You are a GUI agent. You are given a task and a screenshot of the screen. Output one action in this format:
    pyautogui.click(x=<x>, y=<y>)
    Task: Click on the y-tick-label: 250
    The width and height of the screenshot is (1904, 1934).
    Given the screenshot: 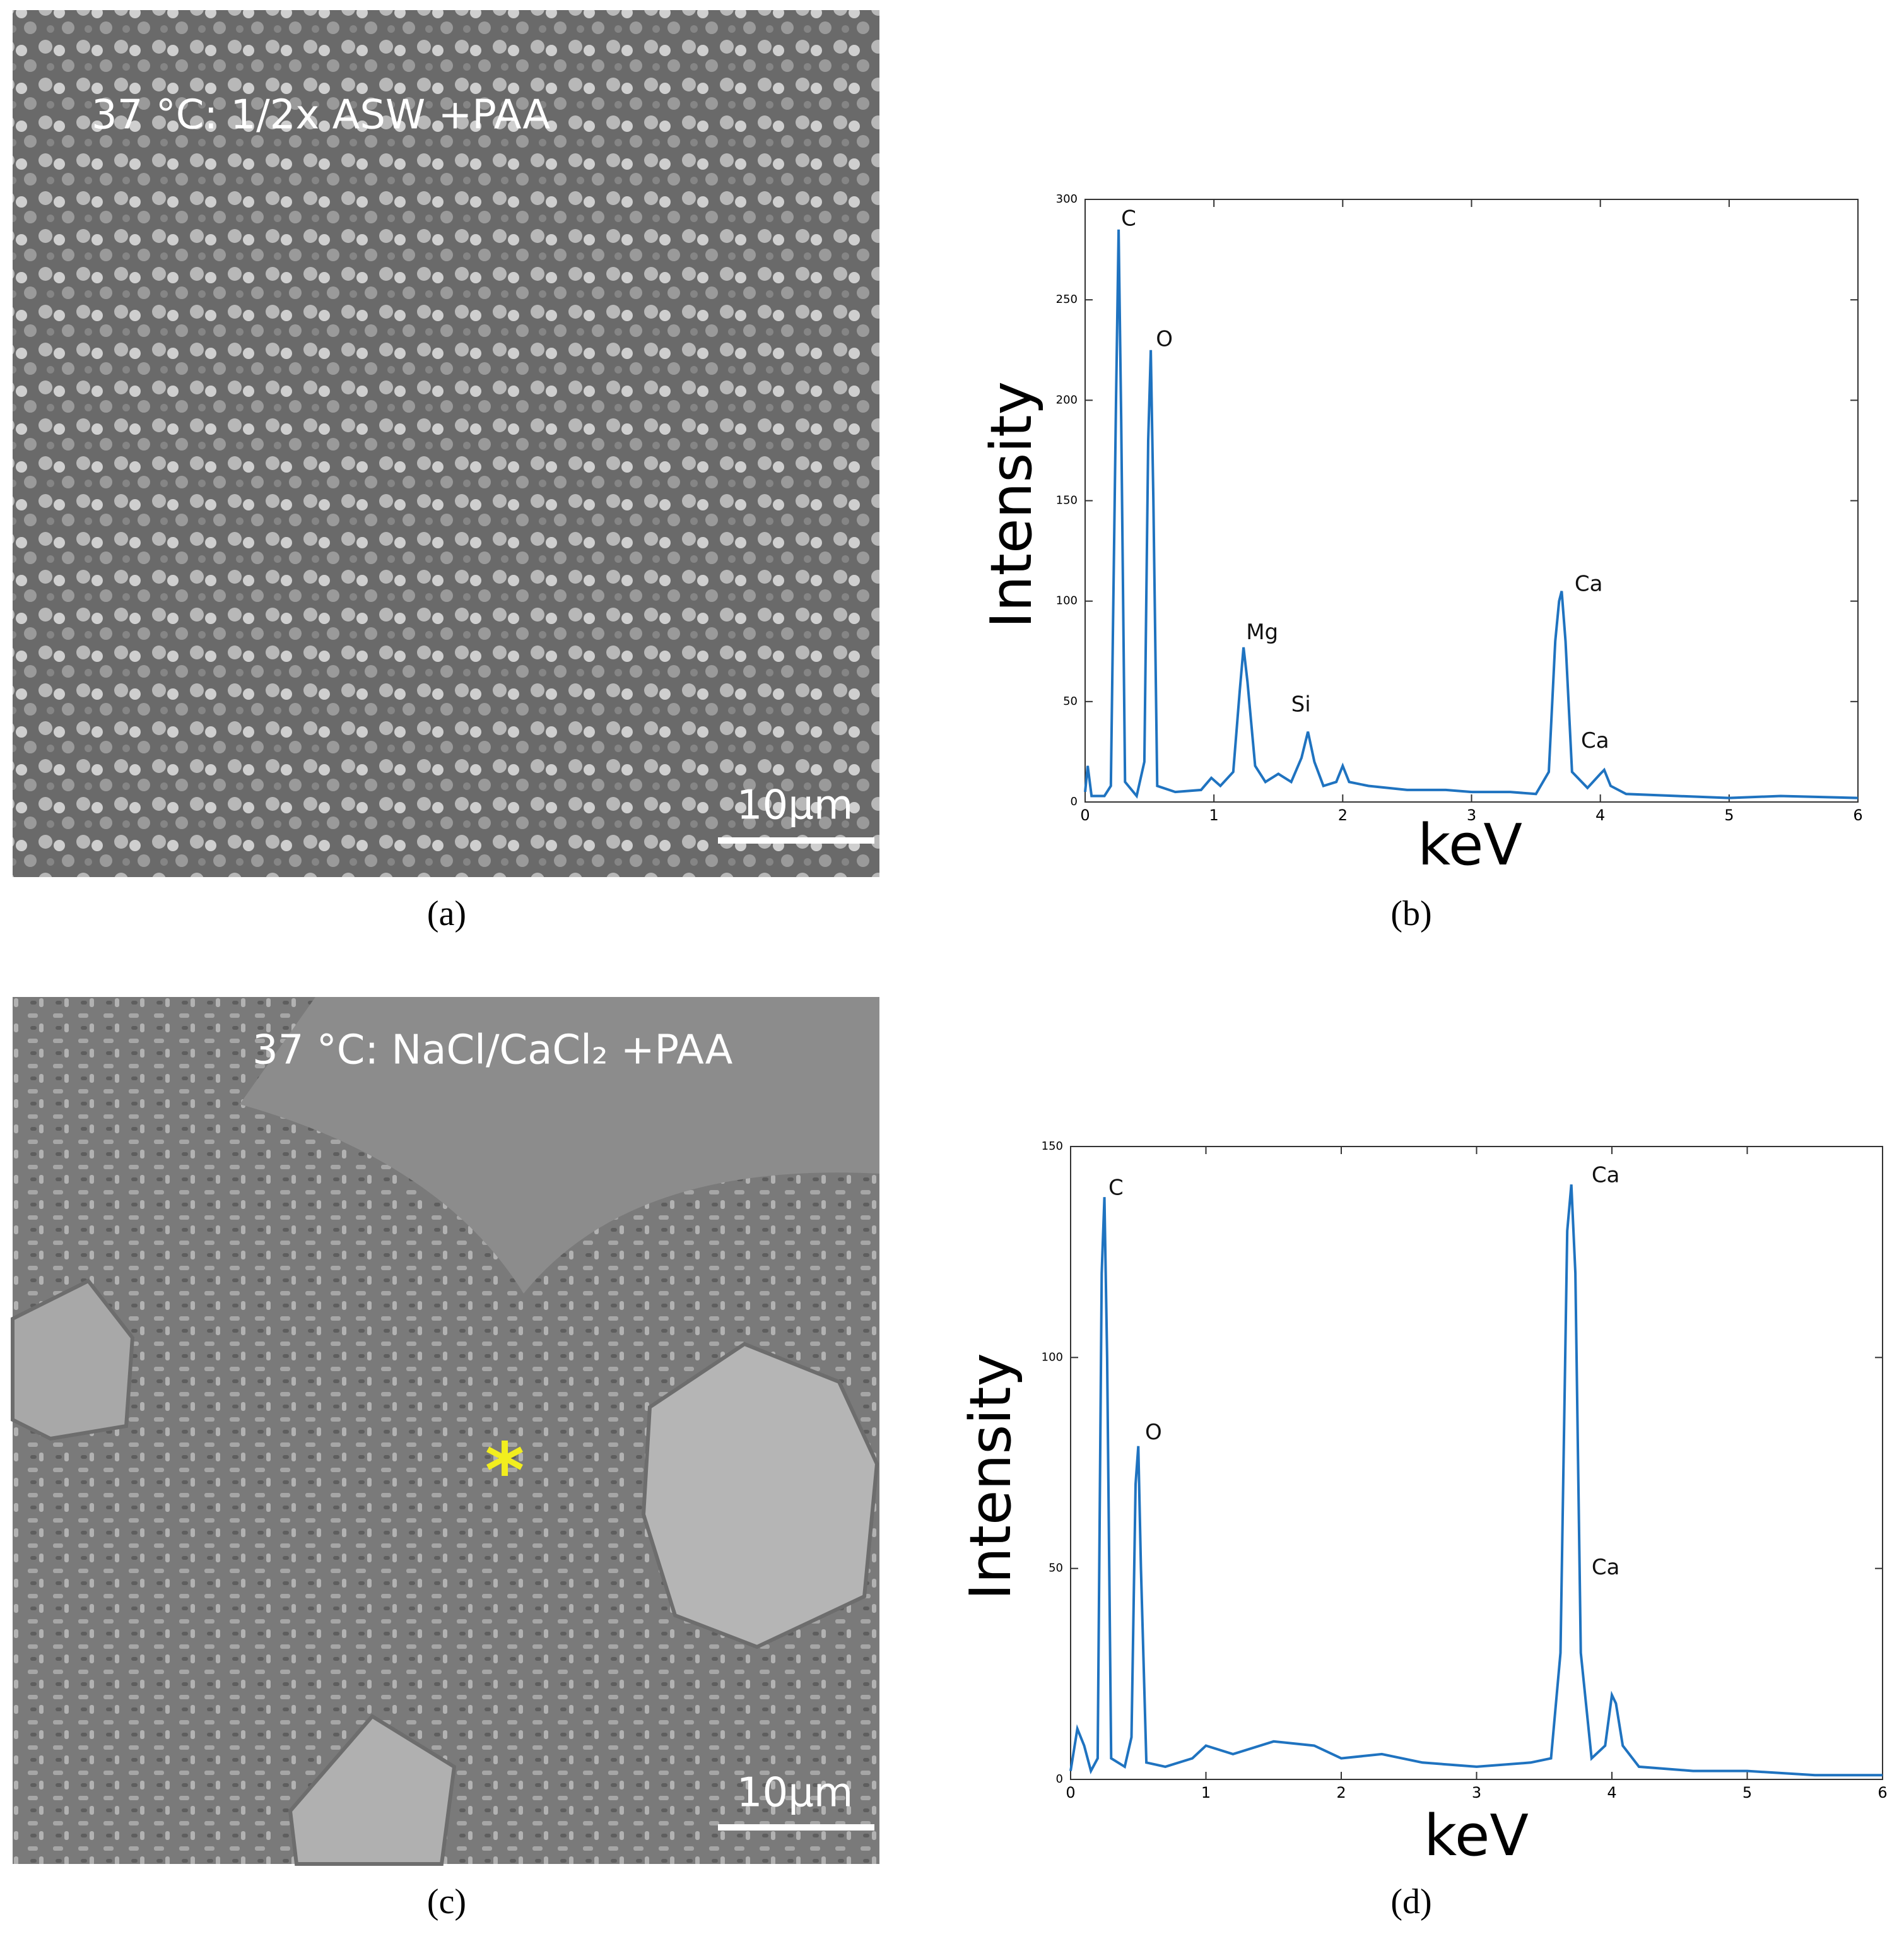 What is the action you would take?
    pyautogui.click(x=1067, y=299)
    